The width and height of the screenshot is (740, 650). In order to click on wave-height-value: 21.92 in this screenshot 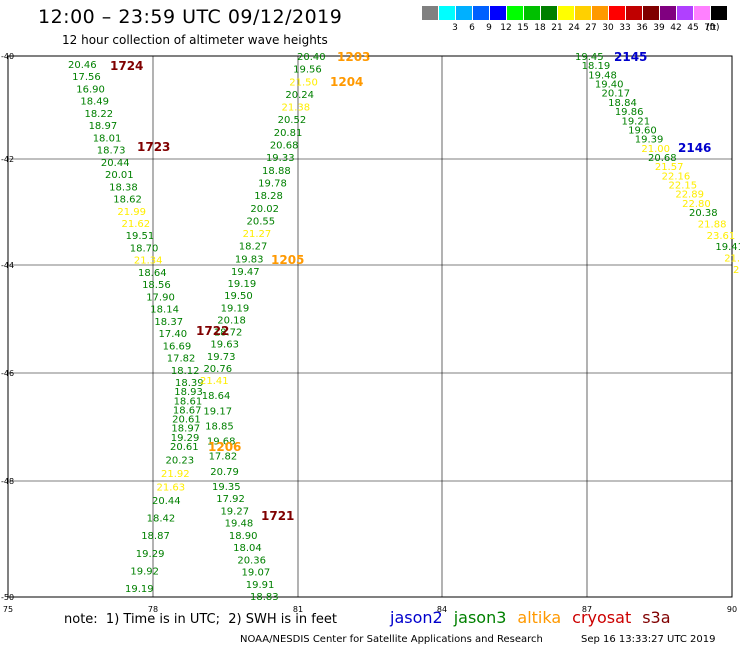, I will do `click(175, 474)`.